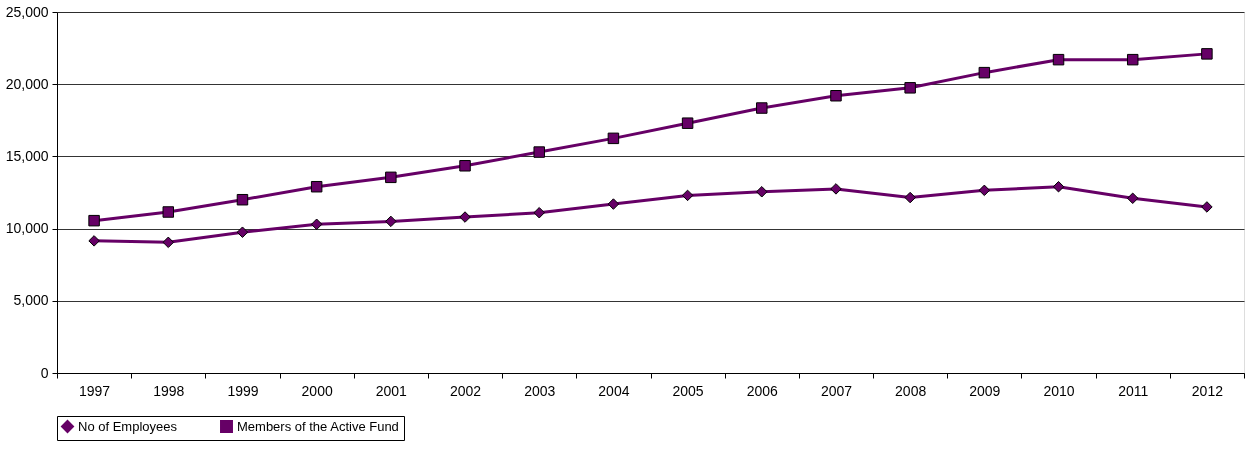 The image size is (1254, 450). I want to click on y-tick-label: 25,000, so click(27, 11).